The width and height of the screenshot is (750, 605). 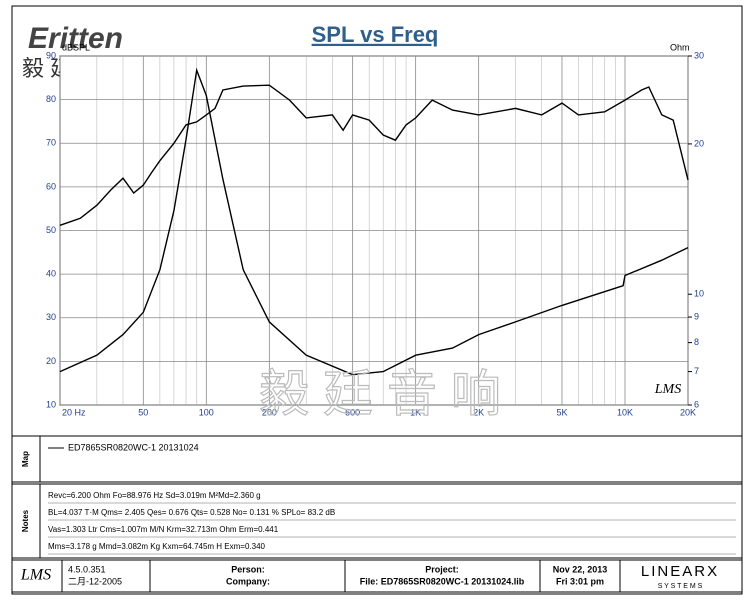 I want to click on company: Company:, so click(x=248, y=581).